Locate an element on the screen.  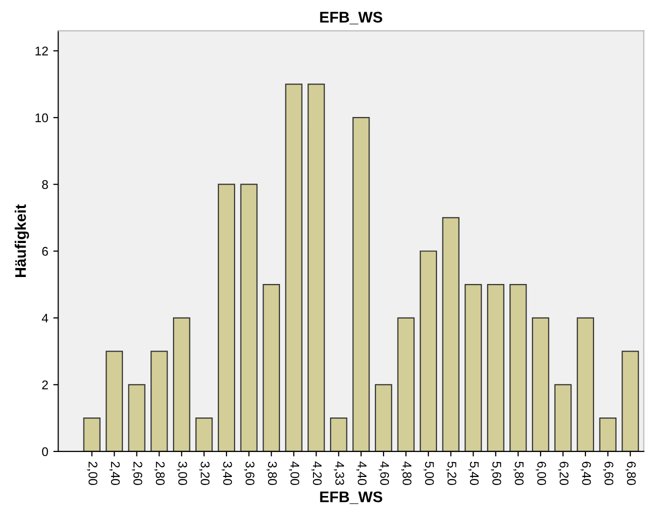
x-tick-label: 3,00 is located at coordinates (182, 473).